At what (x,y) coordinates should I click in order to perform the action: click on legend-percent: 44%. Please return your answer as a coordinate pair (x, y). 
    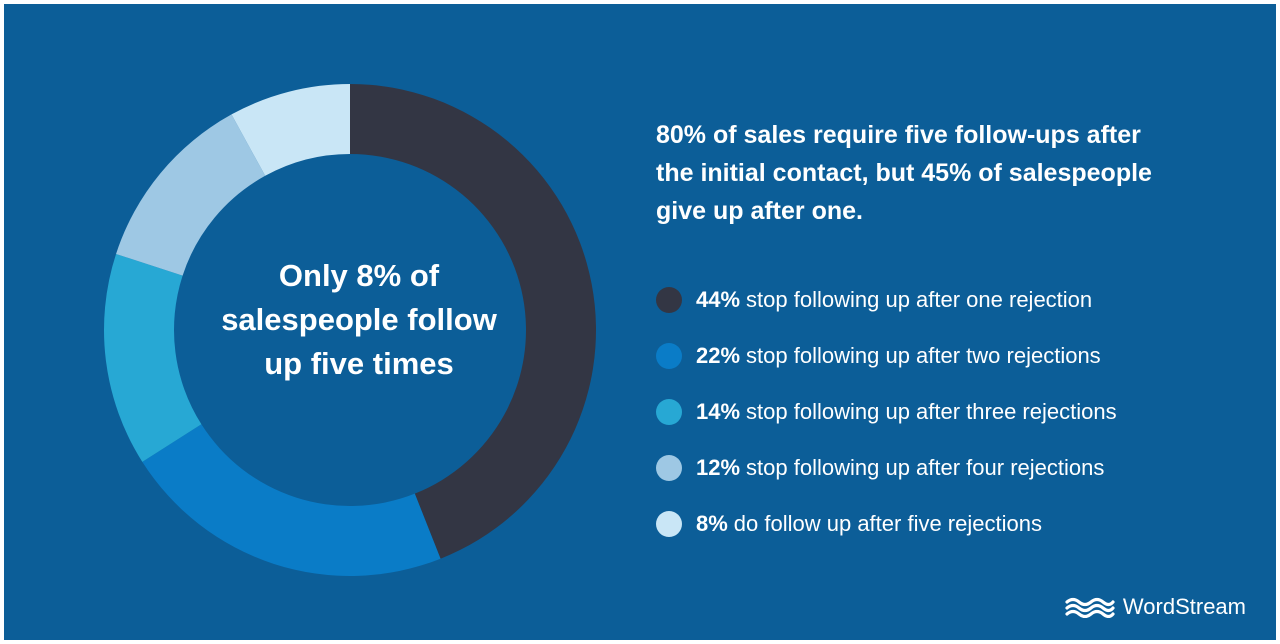
    Looking at the image, I should click on (718, 299).